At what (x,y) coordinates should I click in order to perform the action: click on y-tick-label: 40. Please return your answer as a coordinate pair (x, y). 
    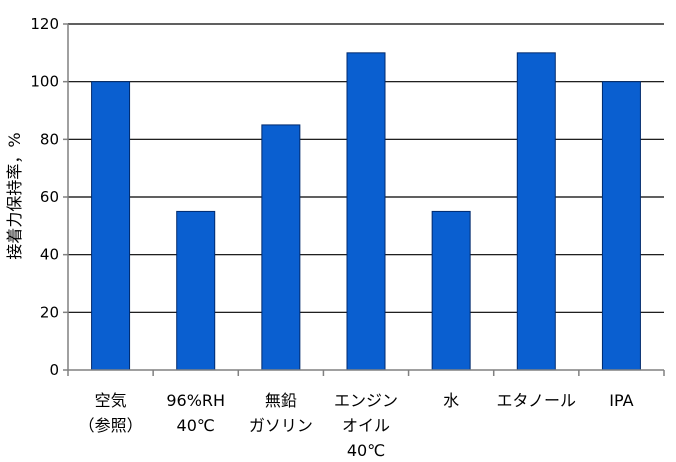
    Looking at the image, I should click on (49, 255).